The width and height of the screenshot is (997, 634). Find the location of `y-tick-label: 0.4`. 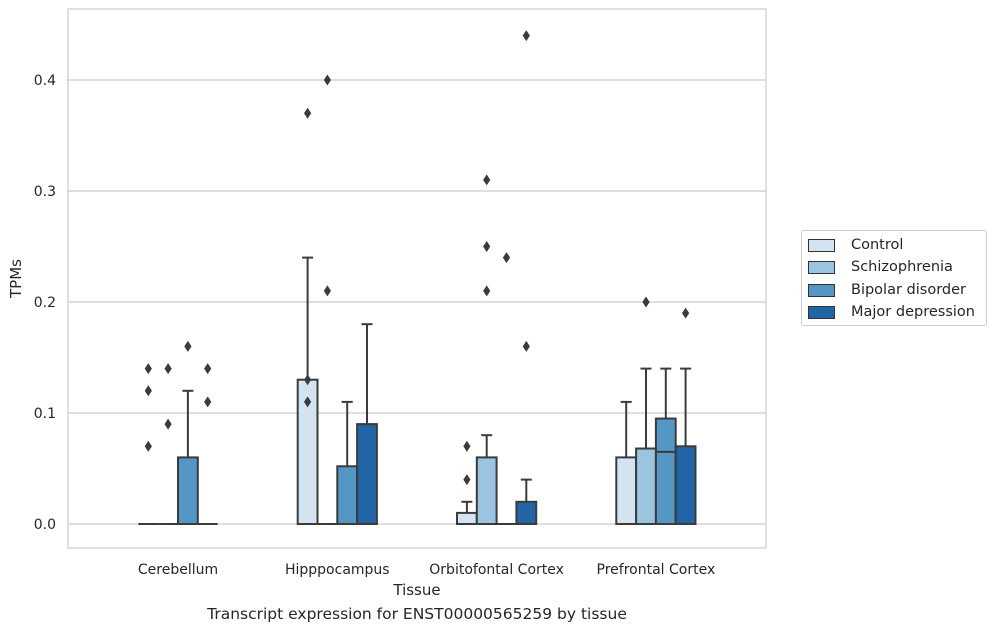

y-tick-label: 0.4 is located at coordinates (45, 81).